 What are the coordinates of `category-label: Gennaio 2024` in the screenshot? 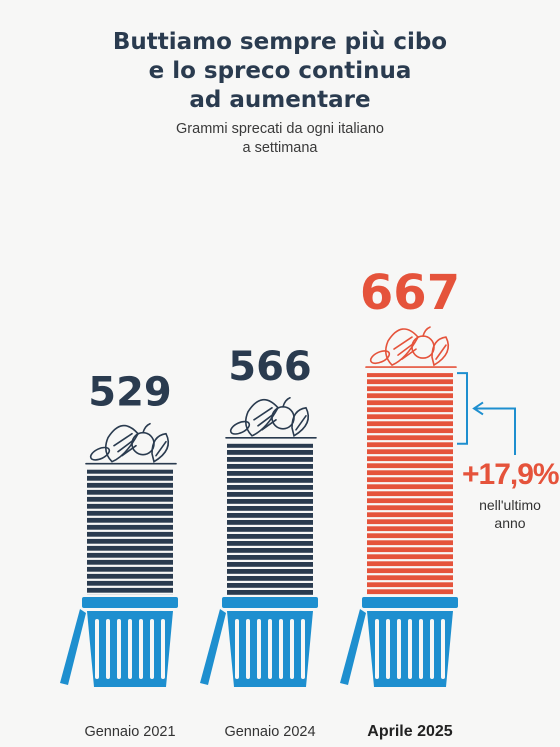 It's located at (269, 732).